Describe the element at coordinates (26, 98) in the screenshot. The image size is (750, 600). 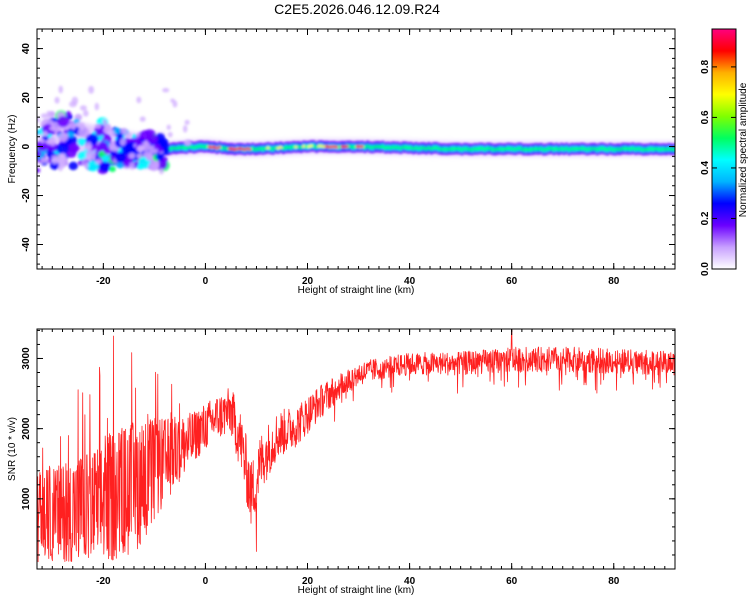
I see `spectrogram-y-tick-label: 20` at that location.